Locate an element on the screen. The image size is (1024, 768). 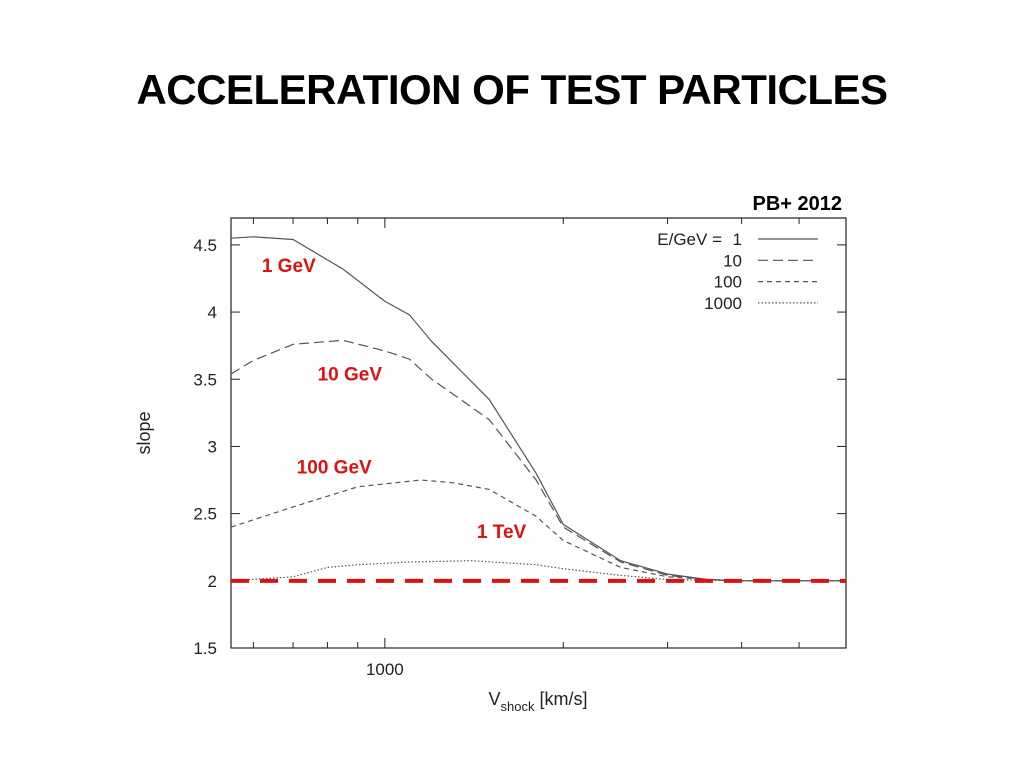
slide-title: ACCELERATION OF TEST PARTICLES is located at coordinates (512, 89).